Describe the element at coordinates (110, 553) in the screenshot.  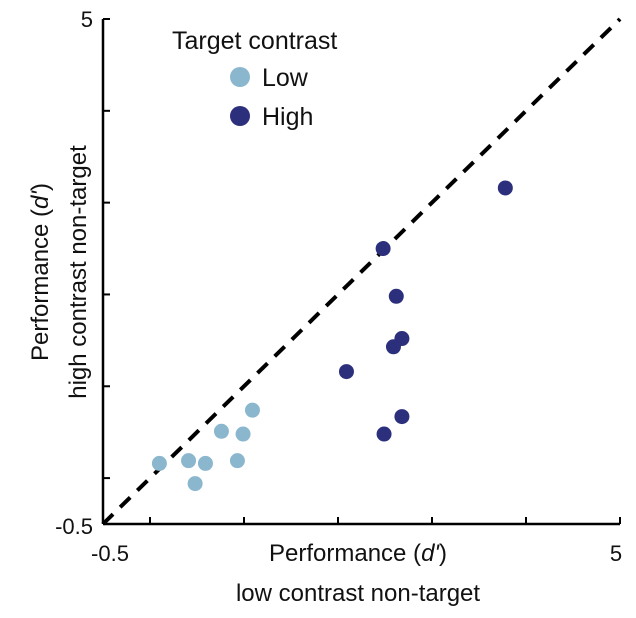
I see `x-tick-label-min: -0.5` at that location.